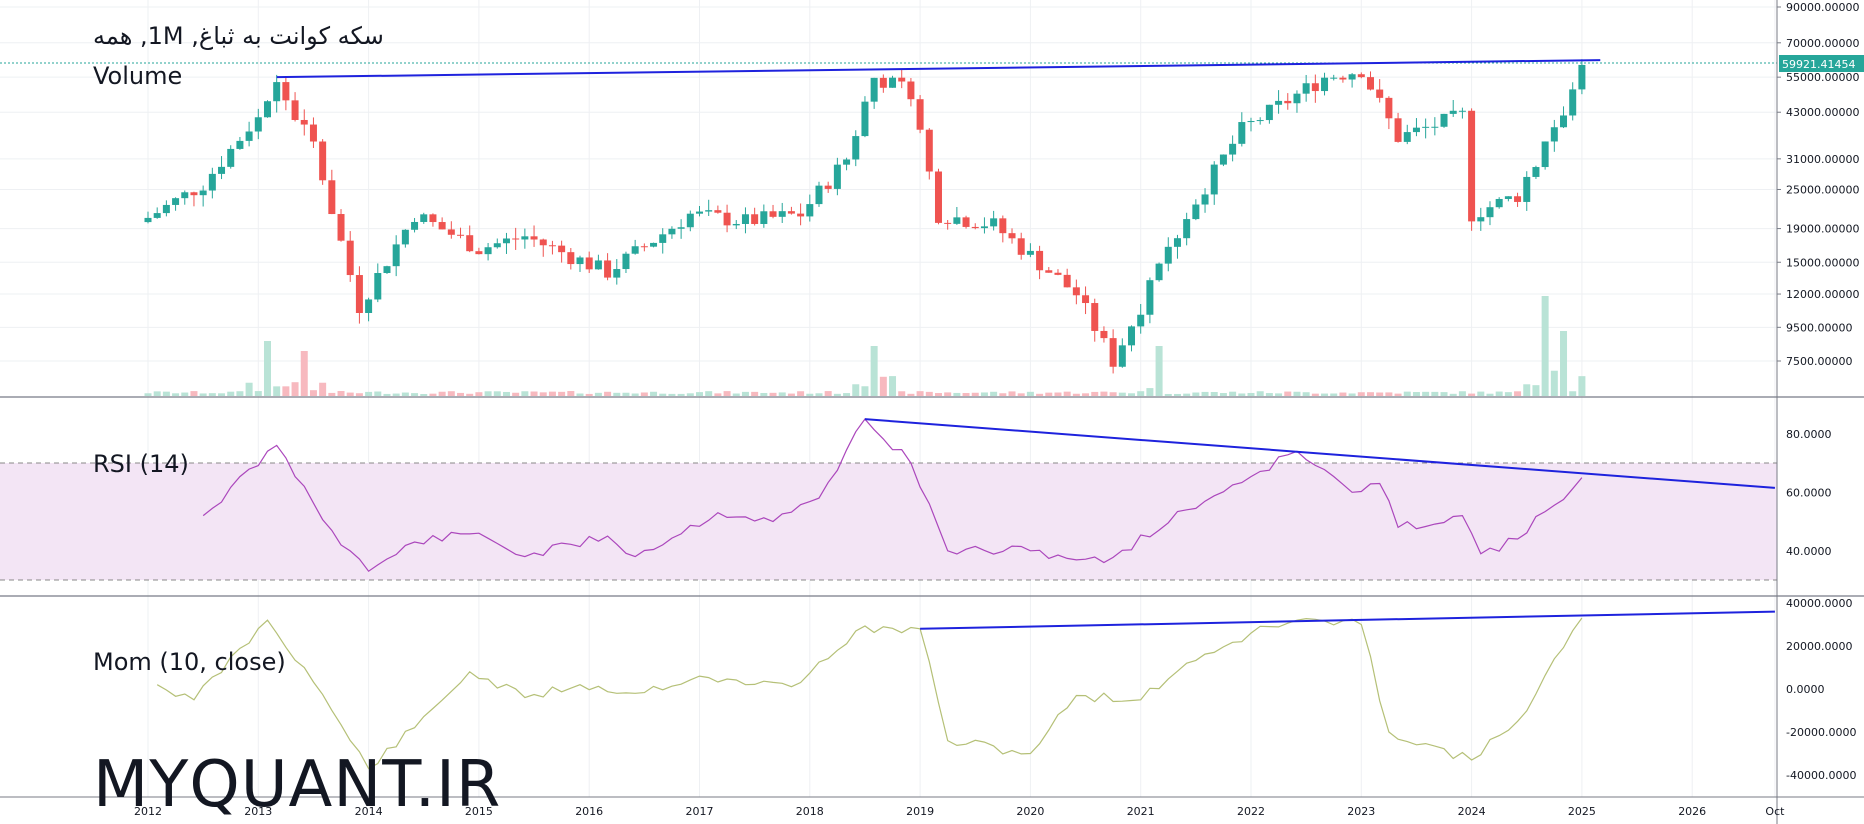 This screenshot has width=1864, height=824. What do you see at coordinates (1822, 262) in the screenshot?
I see `price-tick-label: 15000.00000` at bounding box center [1822, 262].